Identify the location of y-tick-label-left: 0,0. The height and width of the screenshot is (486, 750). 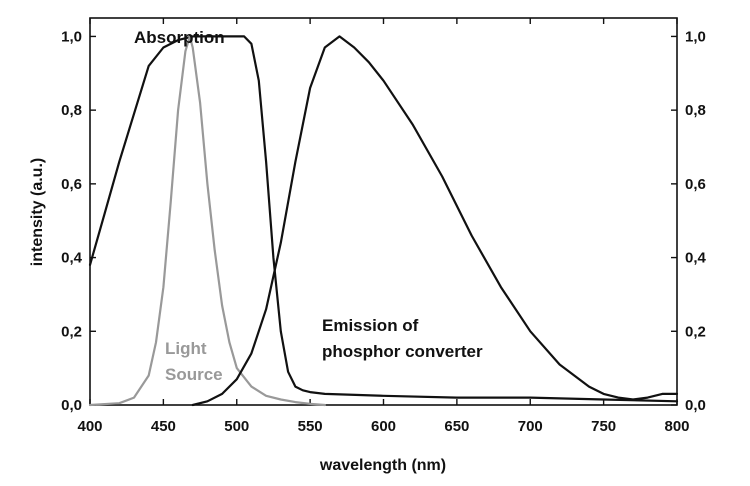
(71, 405).